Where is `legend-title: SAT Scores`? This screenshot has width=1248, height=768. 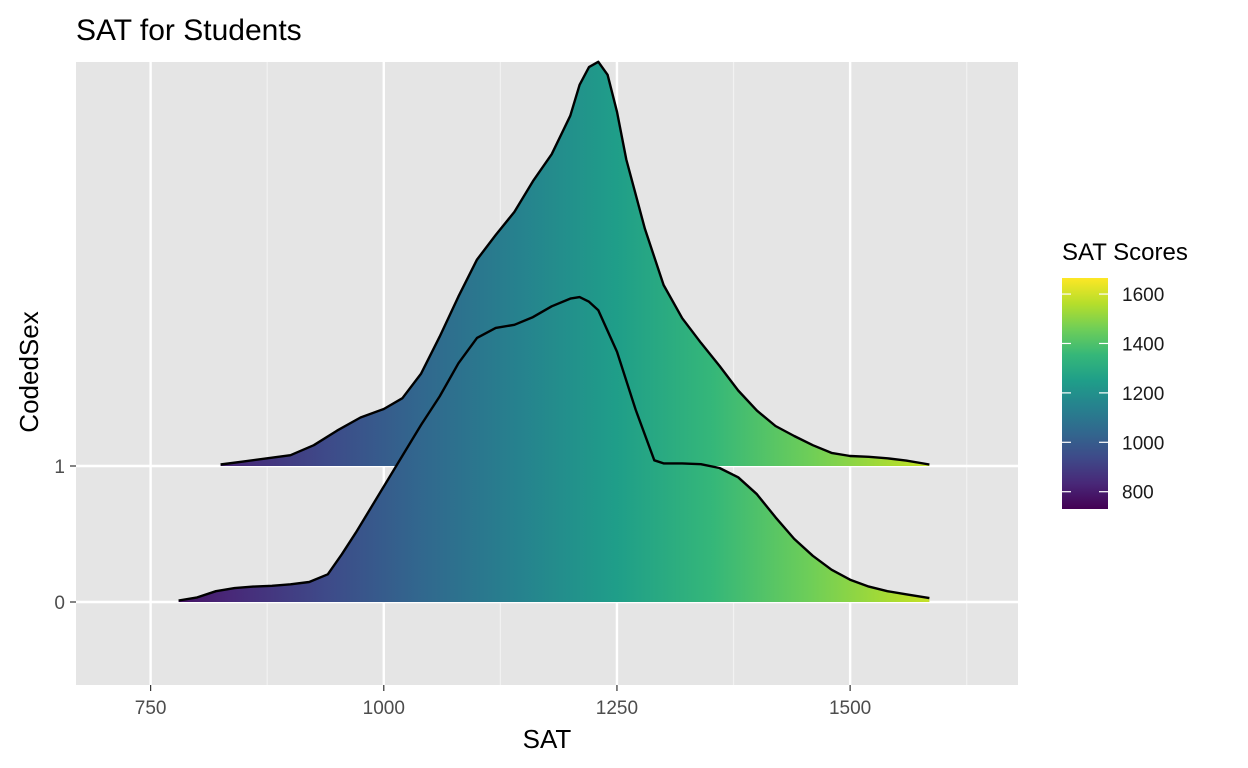 legend-title: SAT Scores is located at coordinates (1125, 252).